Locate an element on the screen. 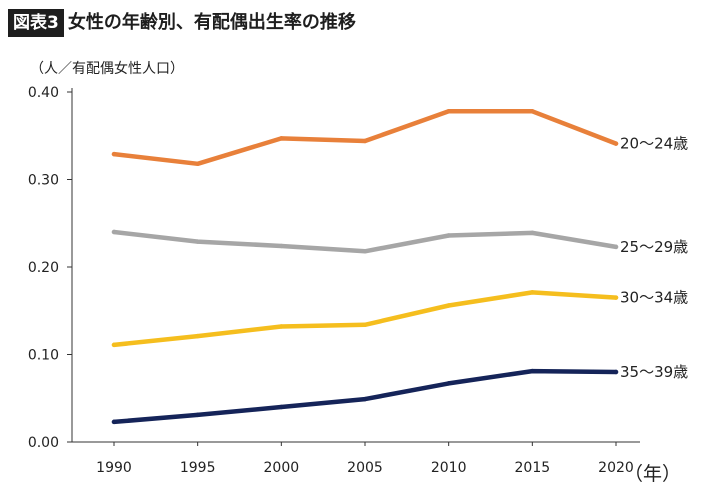 Image resolution: width=710 pixels, height=492 pixels. series-end-label: 20〜24歳 is located at coordinates (654, 144).